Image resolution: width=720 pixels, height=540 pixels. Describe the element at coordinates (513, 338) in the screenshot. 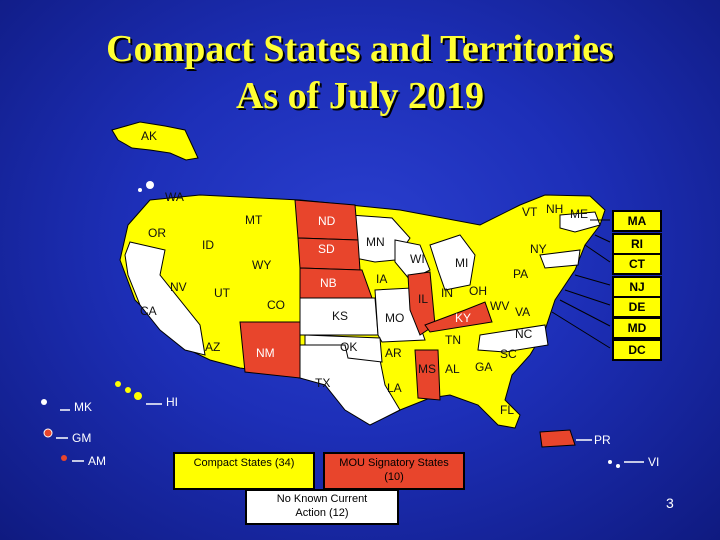

I see `state-nc` at that location.